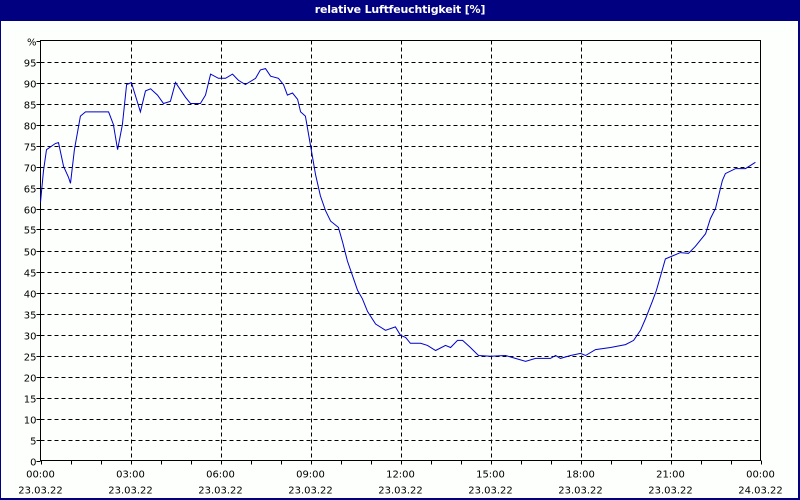 Image resolution: width=800 pixels, height=500 pixels. I want to click on y-tick-label: 5, so click(33, 442).